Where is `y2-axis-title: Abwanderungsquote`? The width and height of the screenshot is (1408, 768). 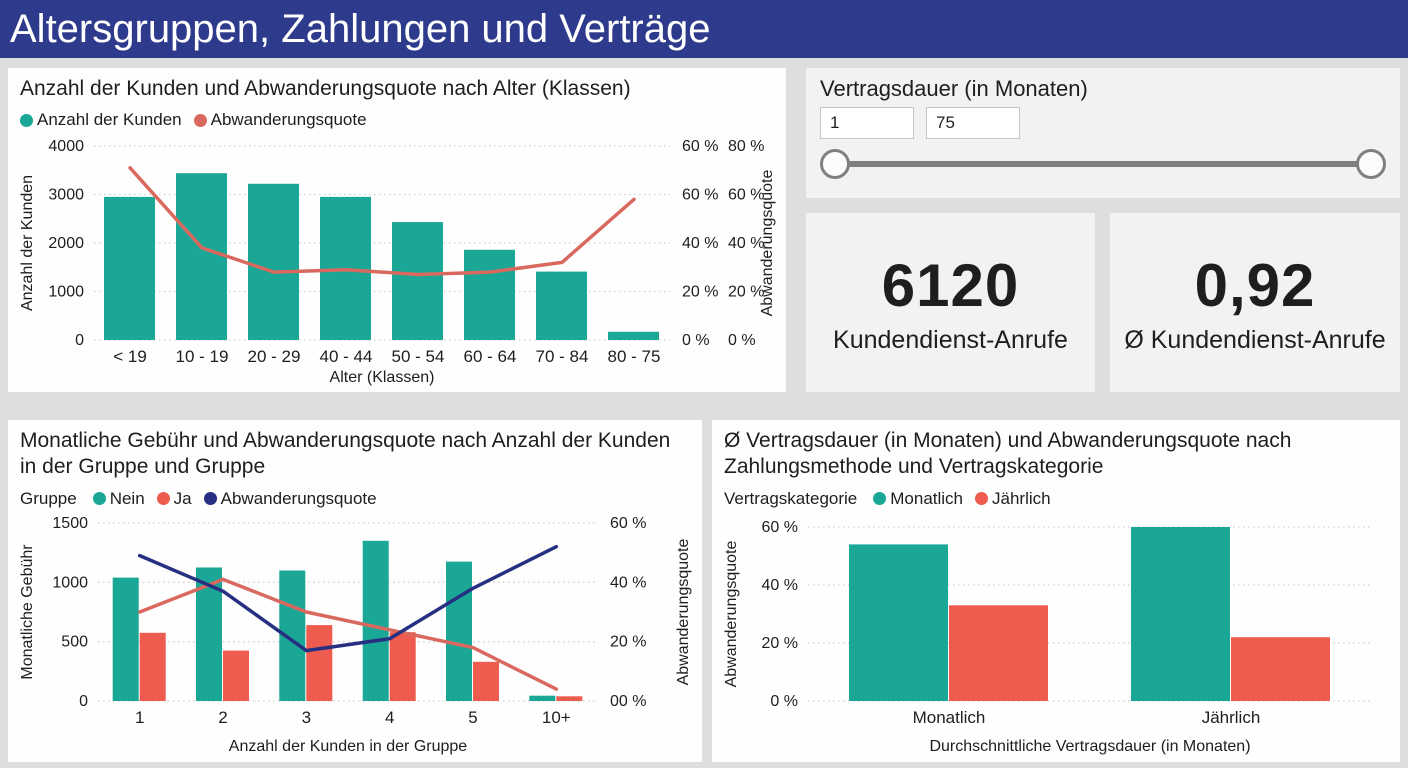 y2-axis-title: Abwanderungsquote is located at coordinates (683, 611).